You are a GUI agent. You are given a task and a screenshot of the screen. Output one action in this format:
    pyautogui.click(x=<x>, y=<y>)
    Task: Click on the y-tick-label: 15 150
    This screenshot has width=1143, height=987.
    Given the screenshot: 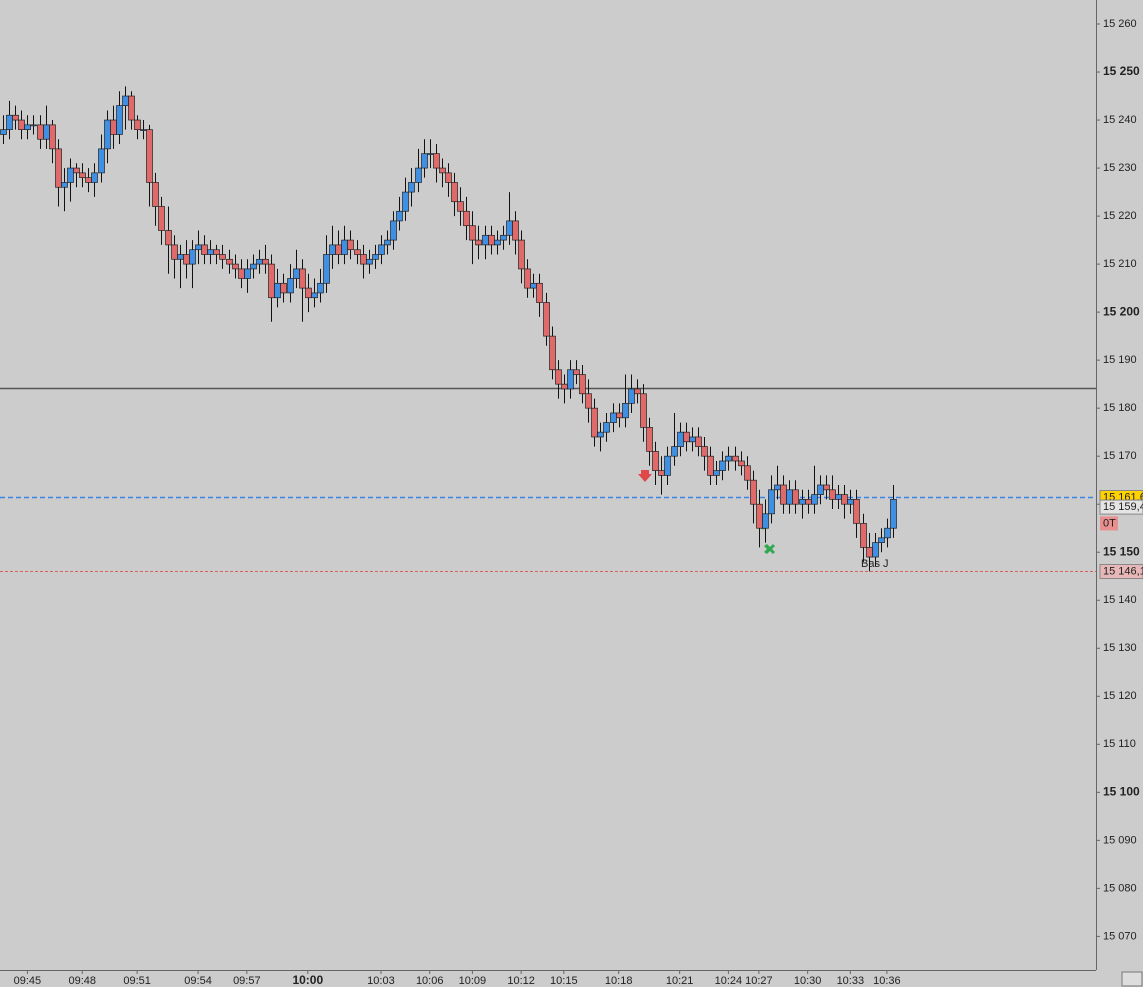 What is the action you would take?
    pyautogui.click(x=1121, y=551)
    